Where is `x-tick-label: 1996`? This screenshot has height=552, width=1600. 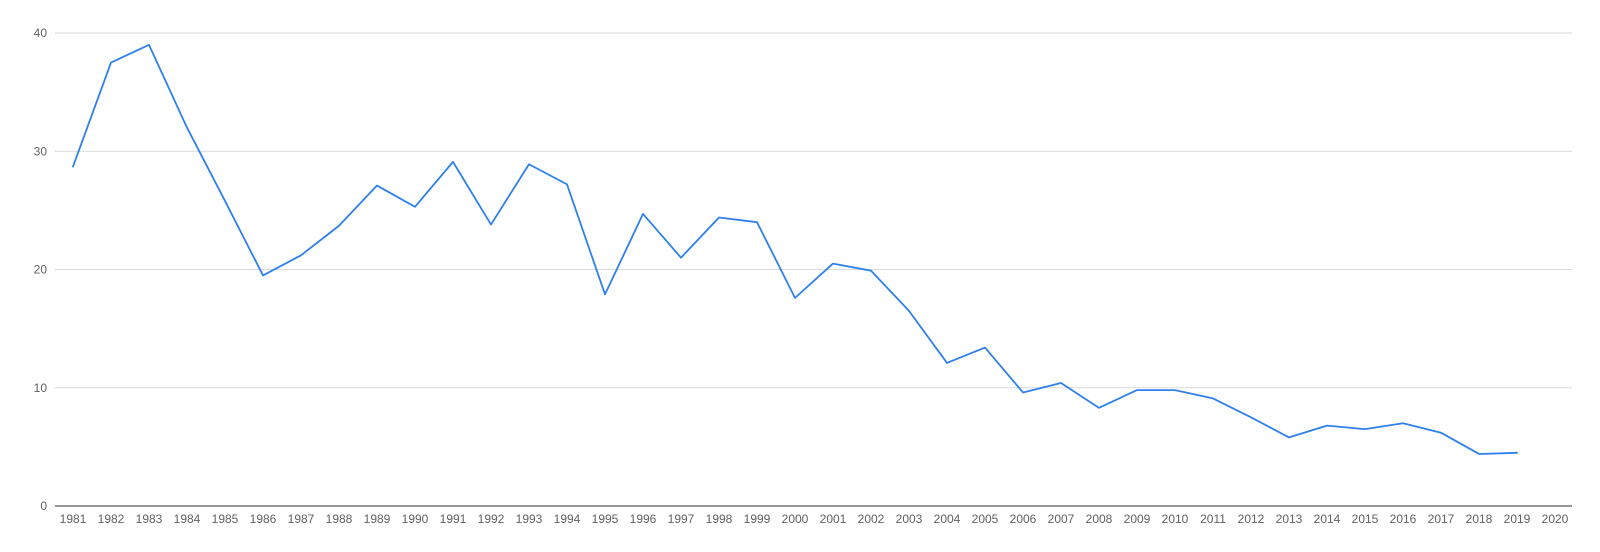
x-tick-label: 1996 is located at coordinates (643, 519).